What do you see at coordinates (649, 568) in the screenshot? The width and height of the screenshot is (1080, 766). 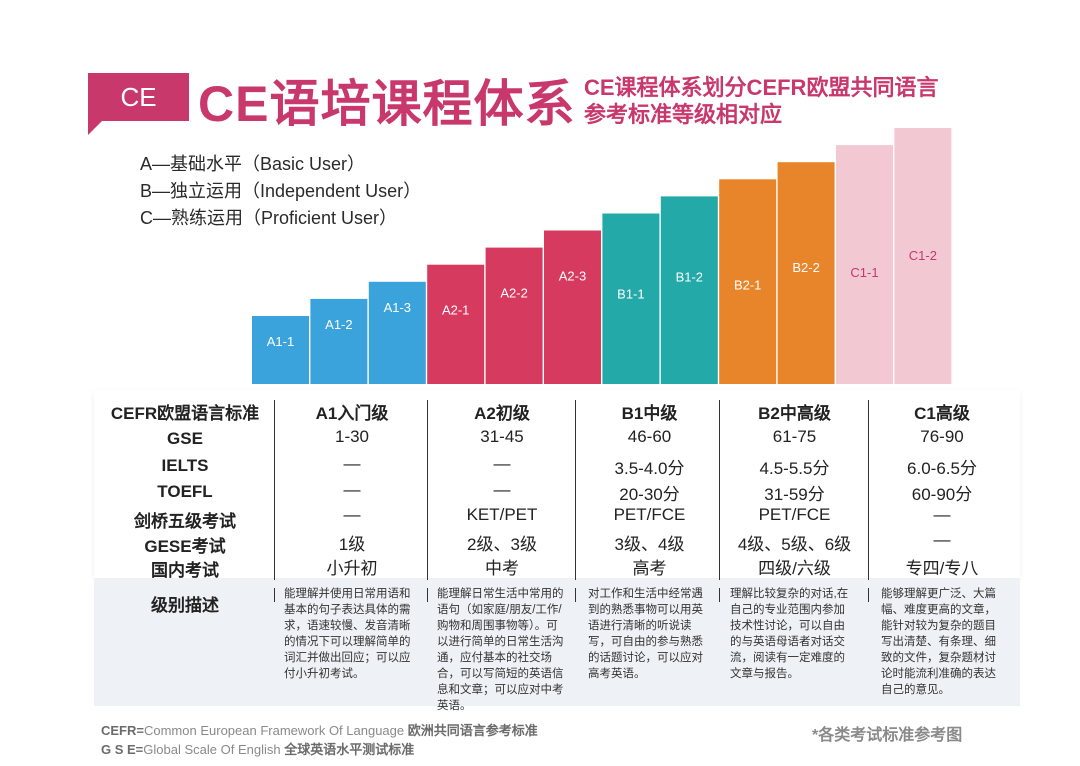 I see `table-cell: 高考` at bounding box center [649, 568].